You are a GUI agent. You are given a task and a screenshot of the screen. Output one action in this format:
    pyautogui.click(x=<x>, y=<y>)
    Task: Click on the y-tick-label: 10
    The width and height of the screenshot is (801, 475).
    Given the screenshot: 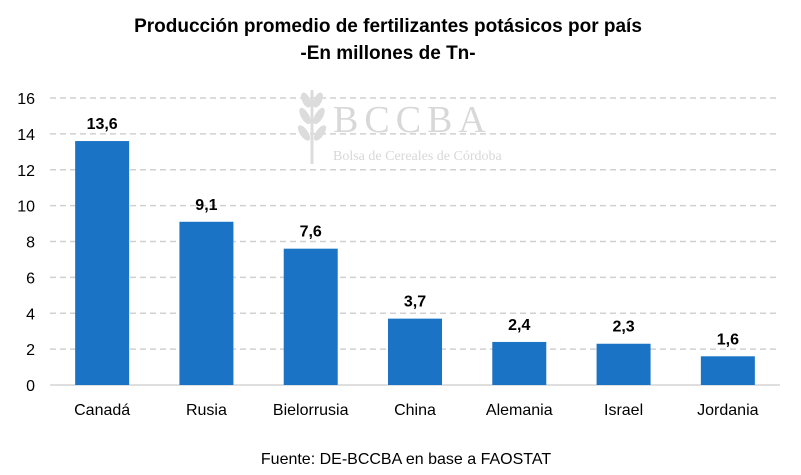 What is the action you would take?
    pyautogui.click(x=26, y=207)
    